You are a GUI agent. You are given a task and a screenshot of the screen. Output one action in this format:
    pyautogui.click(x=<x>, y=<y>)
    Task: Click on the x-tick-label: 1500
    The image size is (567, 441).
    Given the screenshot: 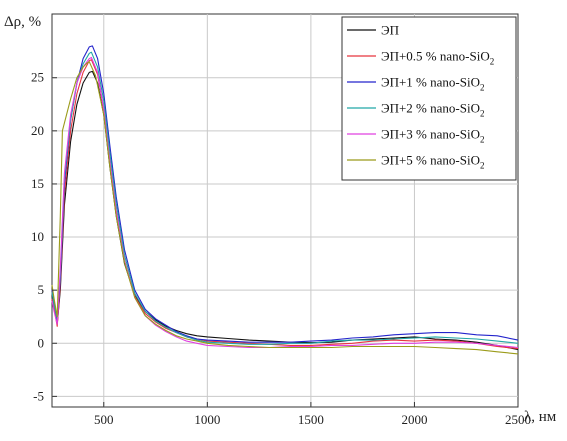 What is the action you would take?
    pyautogui.click(x=311, y=419)
    